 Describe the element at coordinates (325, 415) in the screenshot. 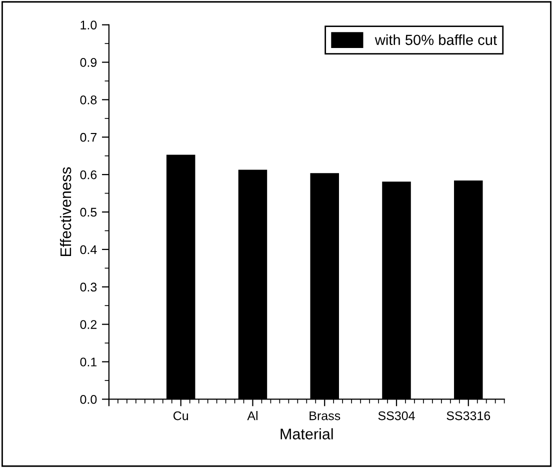

I see `x-tick-label: Brass` at that location.